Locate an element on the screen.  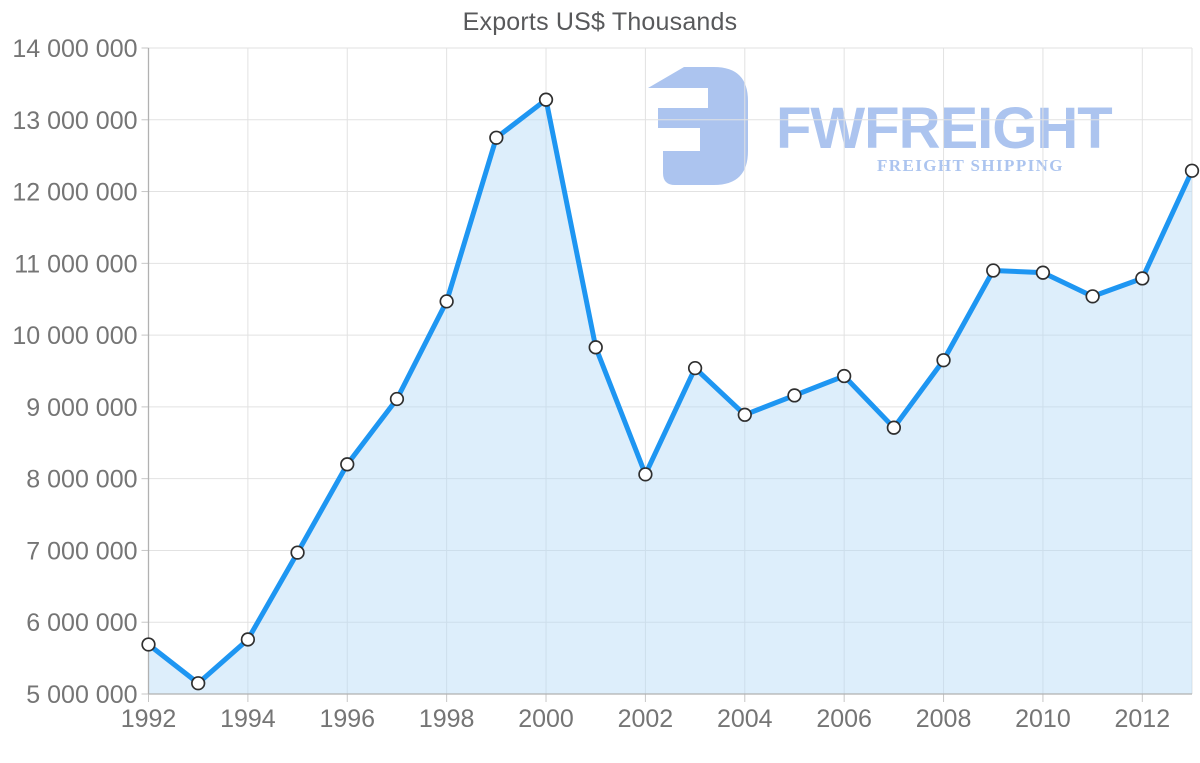
x-axis-label: 2012 is located at coordinates (1142, 719).